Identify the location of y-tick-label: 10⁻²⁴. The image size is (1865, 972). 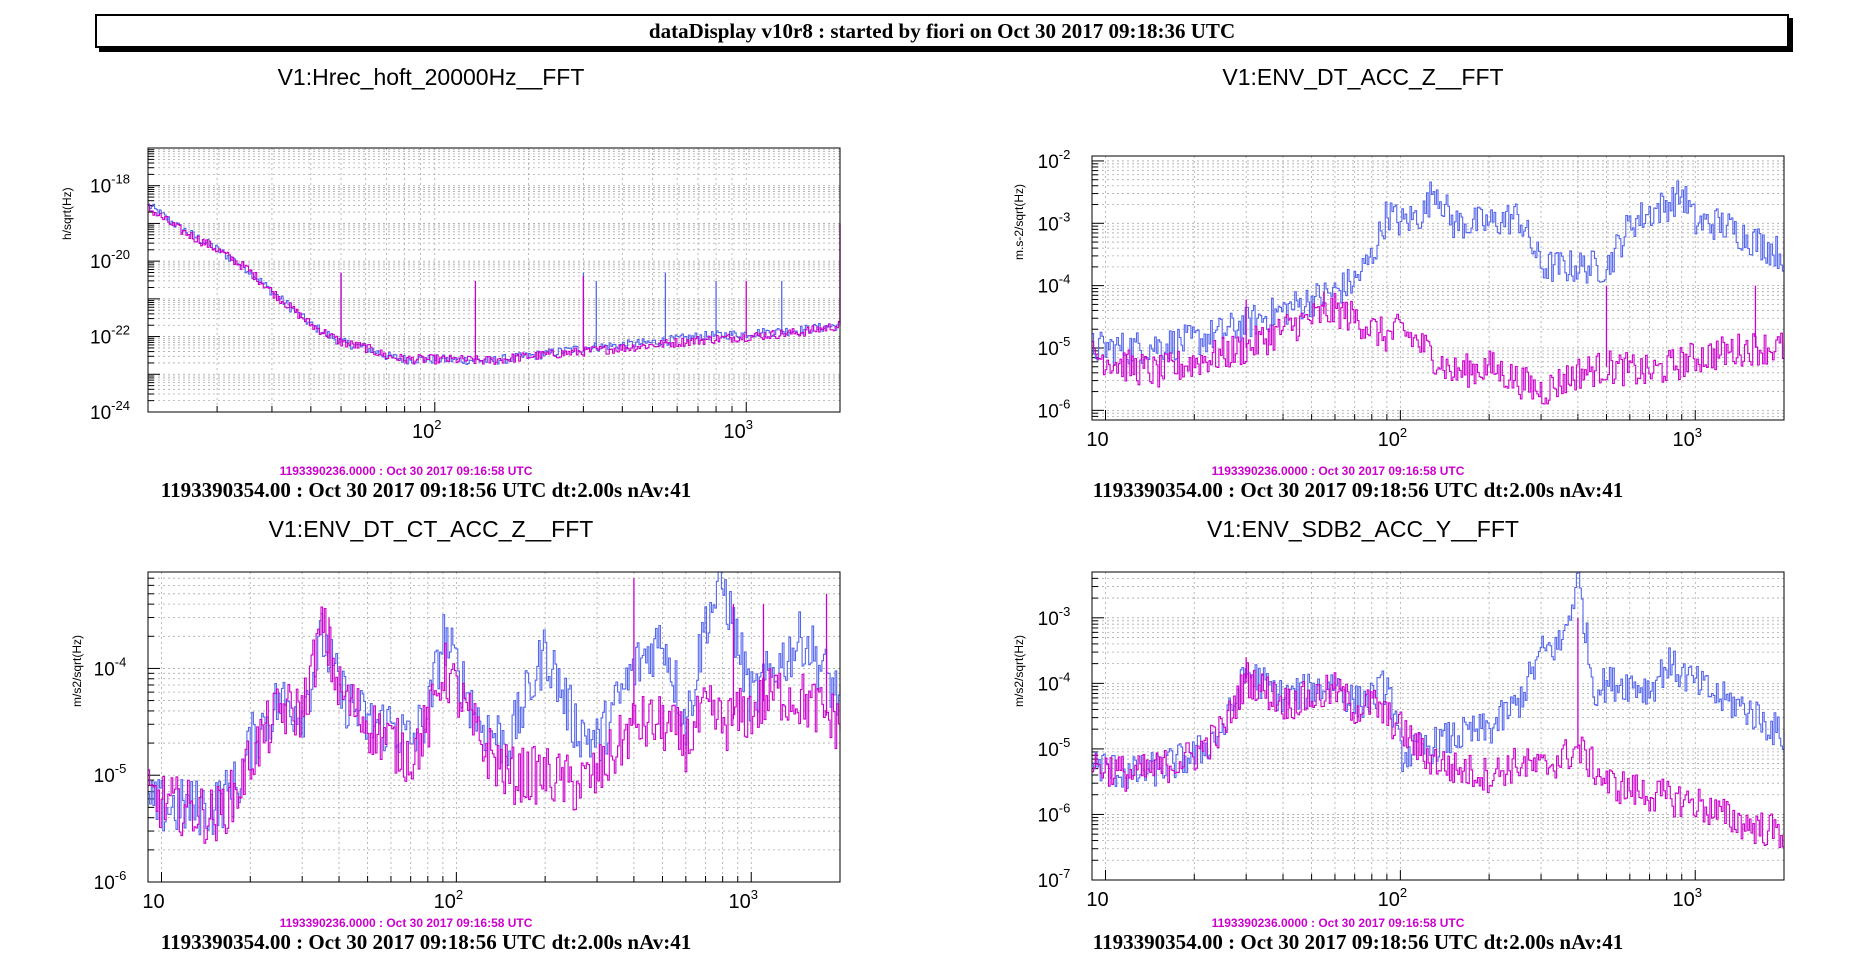
(110, 411).